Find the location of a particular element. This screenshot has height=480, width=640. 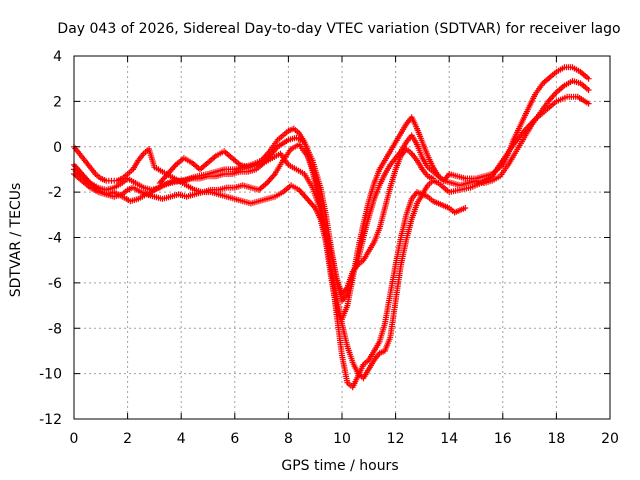

x-tick-label: 0 is located at coordinates (74, 439).